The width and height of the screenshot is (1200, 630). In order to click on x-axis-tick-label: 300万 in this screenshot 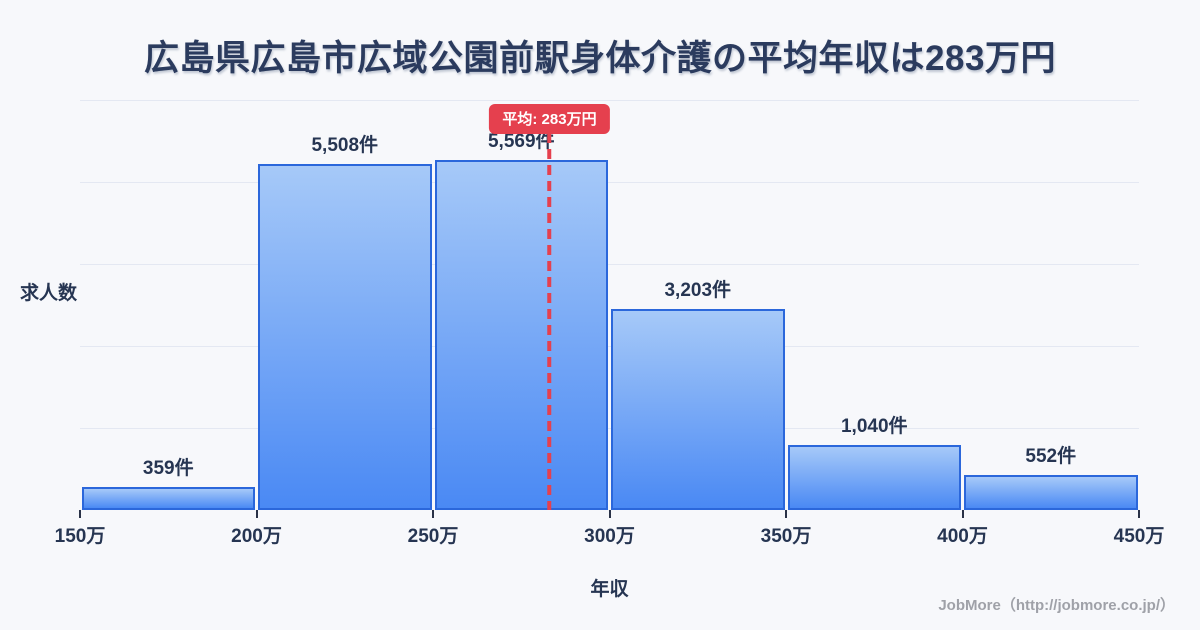, I will do `click(609, 536)`.